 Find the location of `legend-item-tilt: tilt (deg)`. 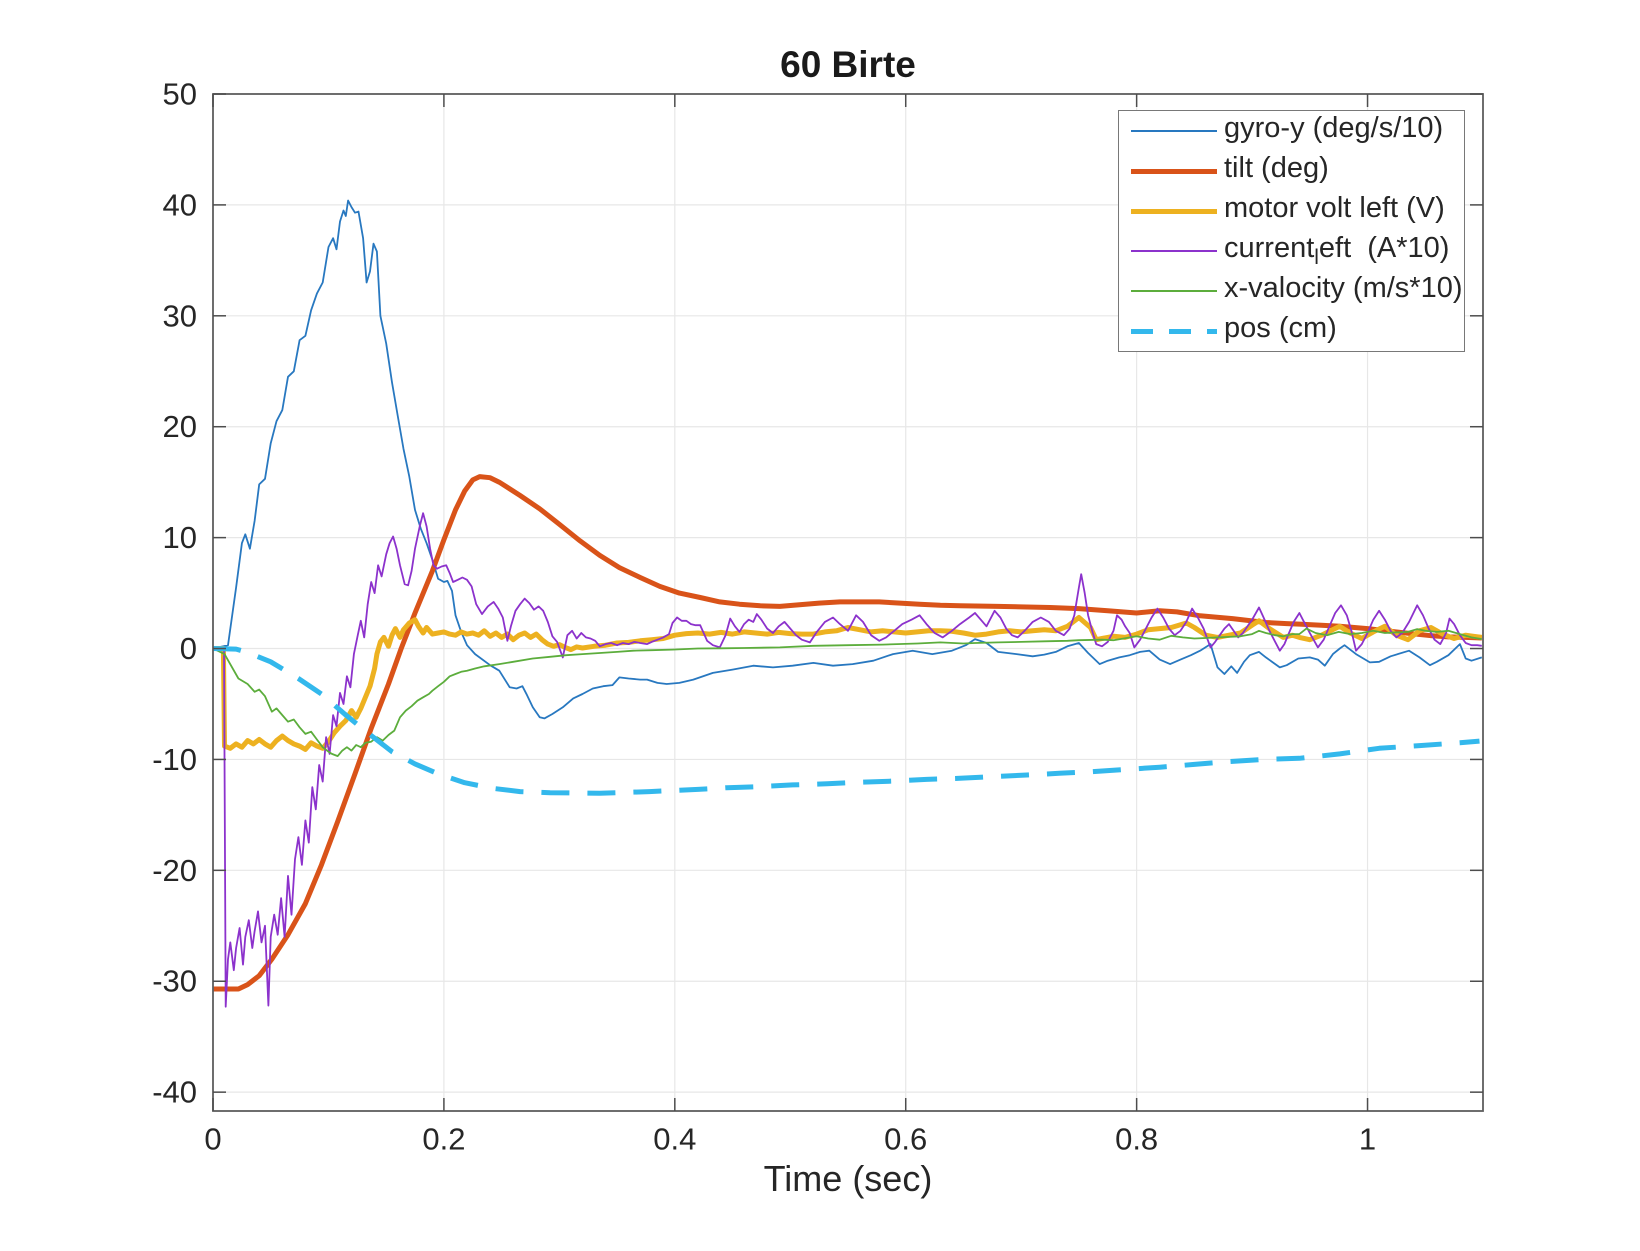

legend-item-tilt: tilt (deg) is located at coordinates (1291, 171).